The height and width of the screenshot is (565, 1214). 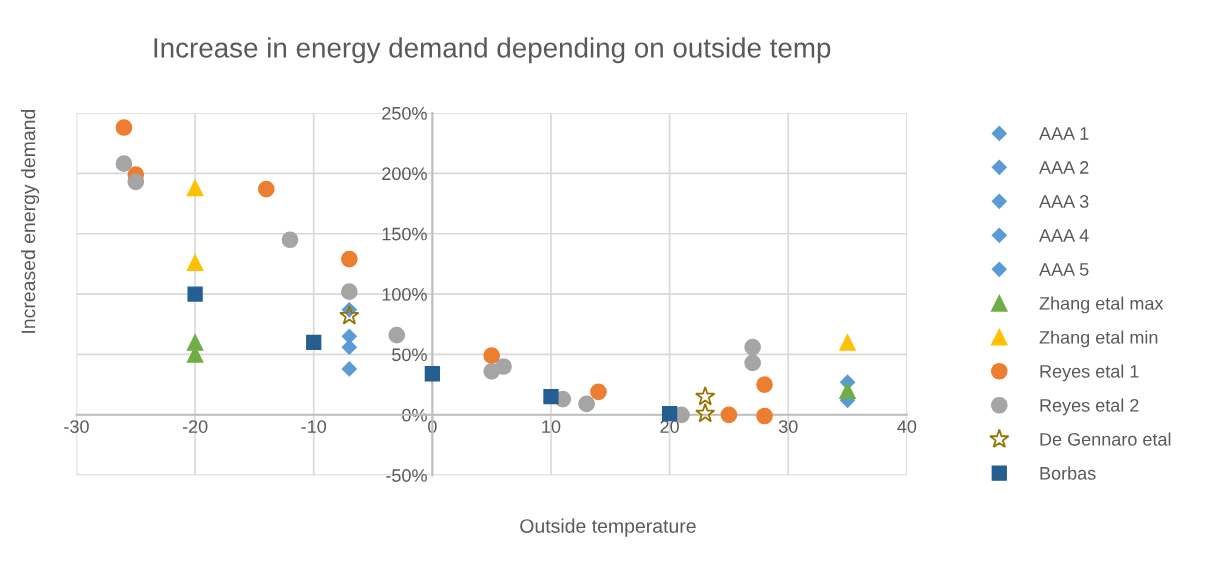 What do you see at coordinates (1064, 167) in the screenshot?
I see `legend-label: AAA 2` at bounding box center [1064, 167].